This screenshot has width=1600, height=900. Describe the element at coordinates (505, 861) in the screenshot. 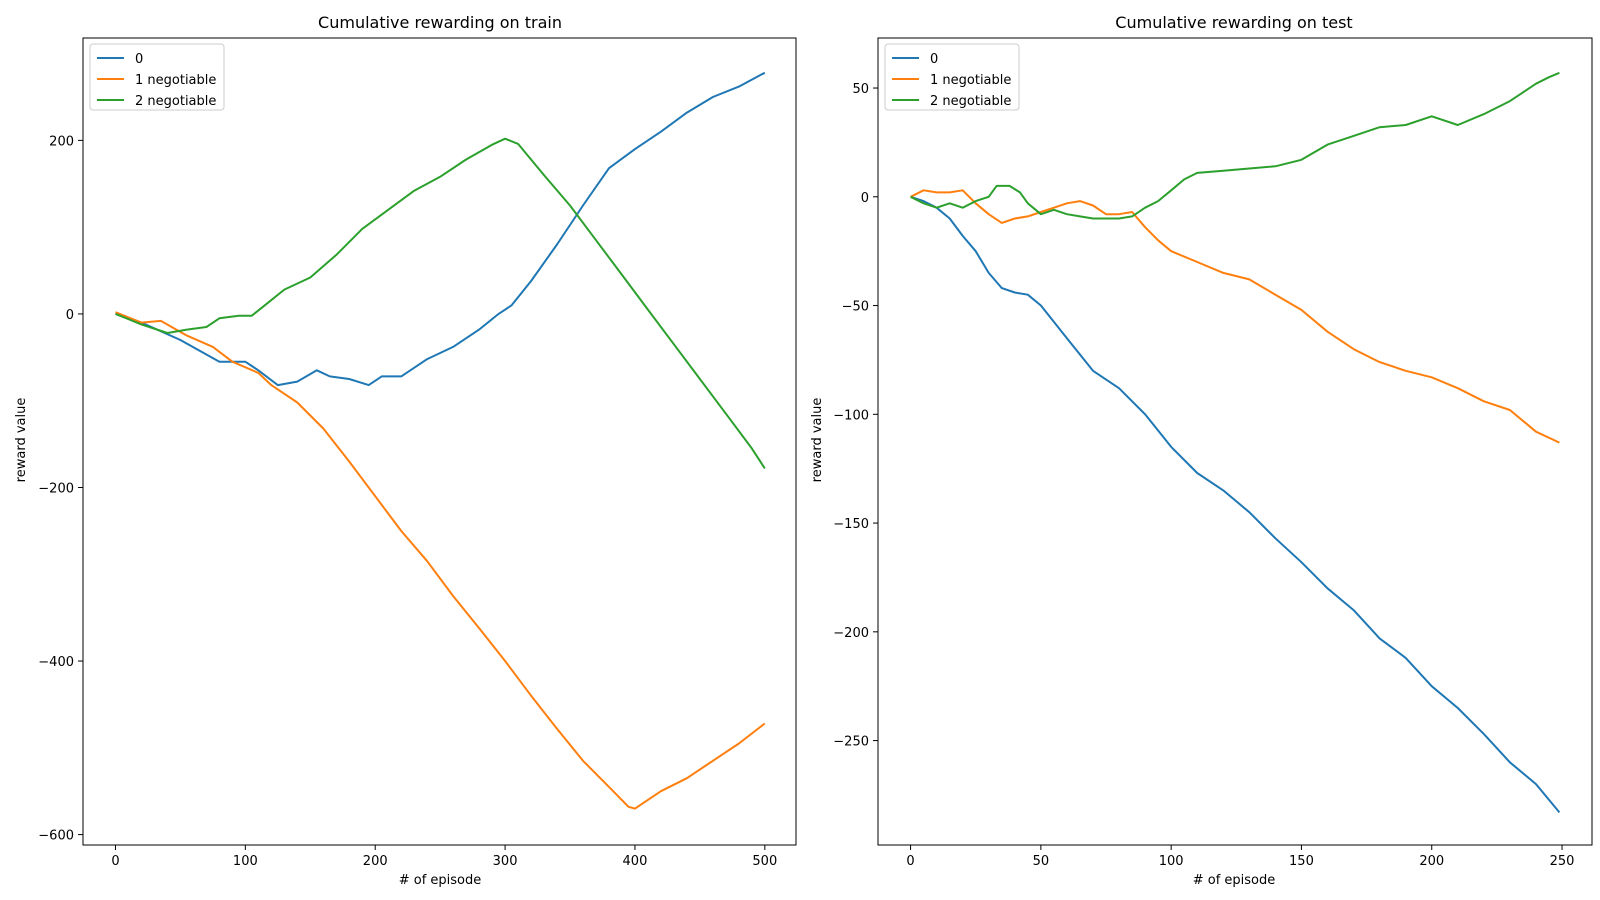

I see `x-tick-label: 300` at that location.